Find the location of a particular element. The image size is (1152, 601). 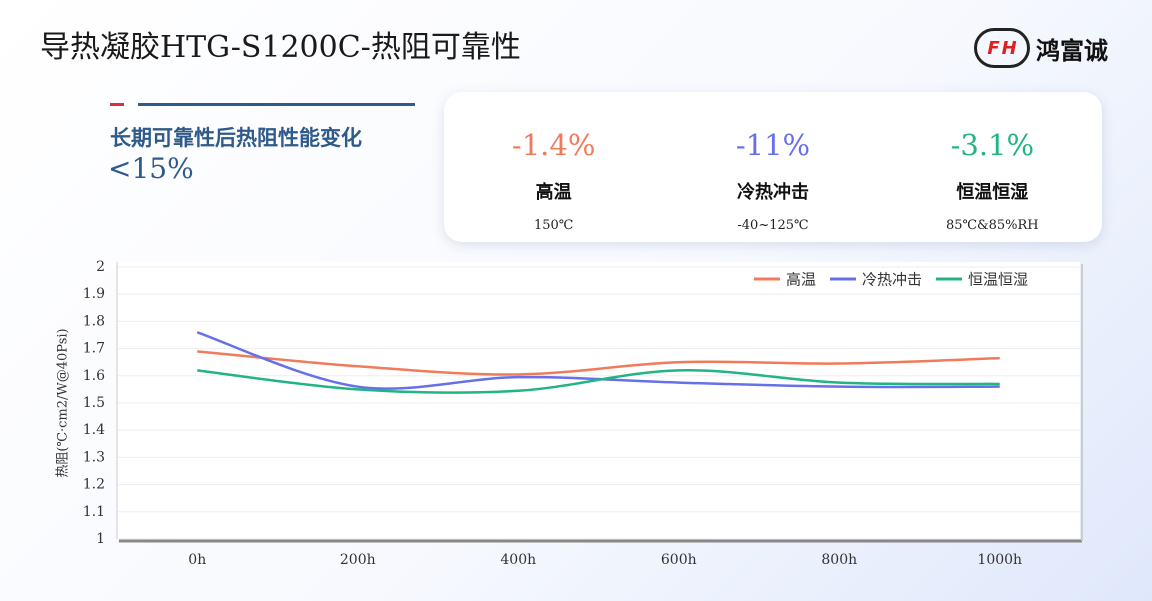

y-tick-label: 1.5 is located at coordinates (94, 403).